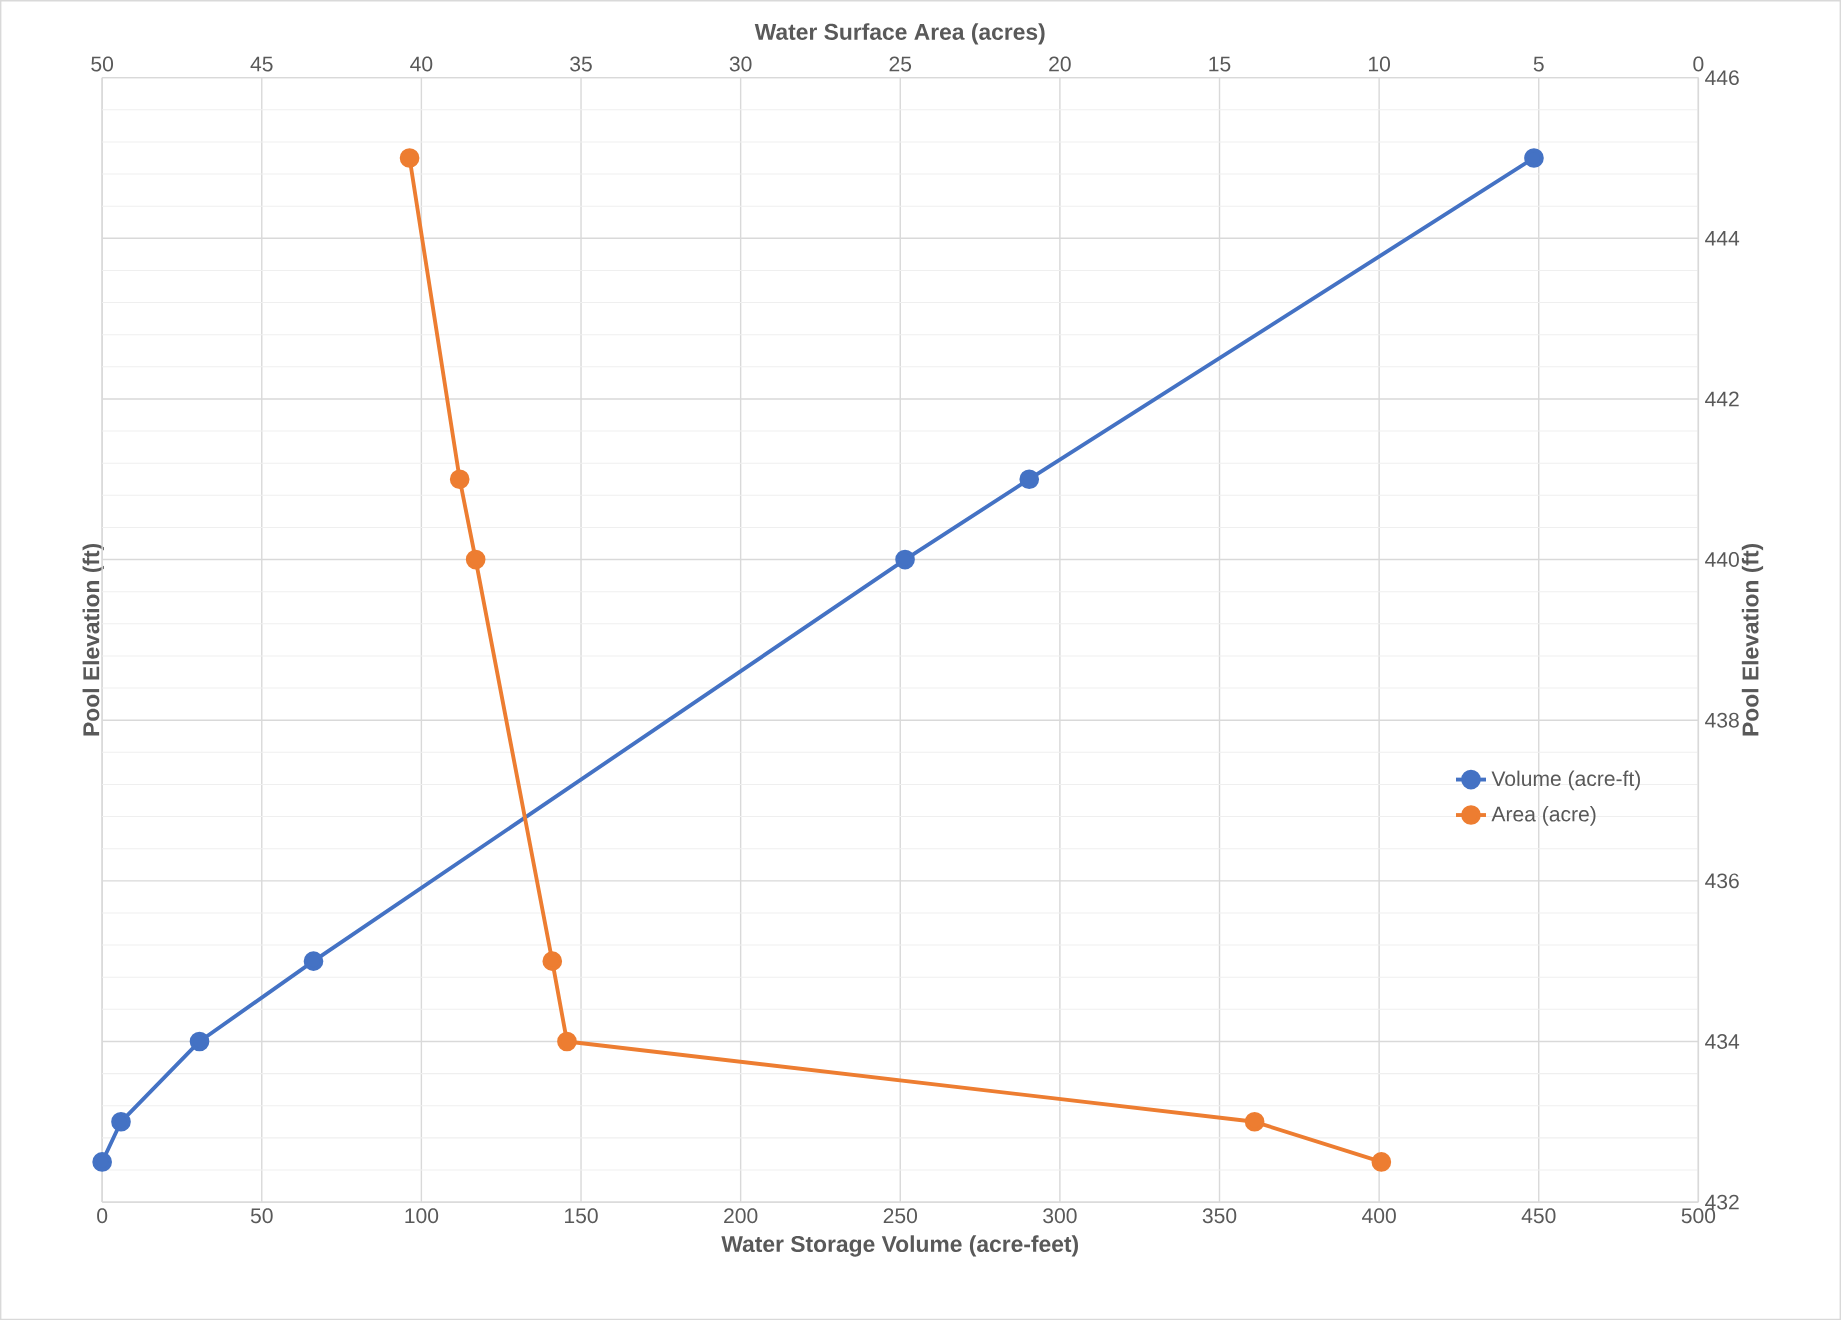 The image size is (1841, 1320). I want to click on x2-tick-label: 40, so click(421, 64).